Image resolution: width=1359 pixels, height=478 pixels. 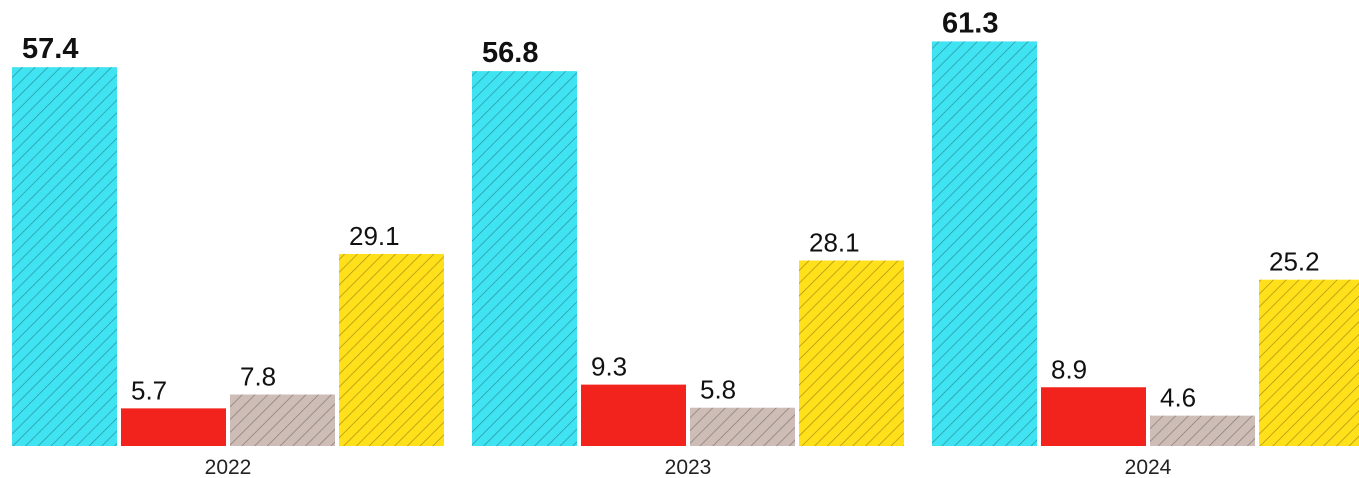 I want to click on value-label-2023-series-2: 9.3, so click(x=609, y=367).